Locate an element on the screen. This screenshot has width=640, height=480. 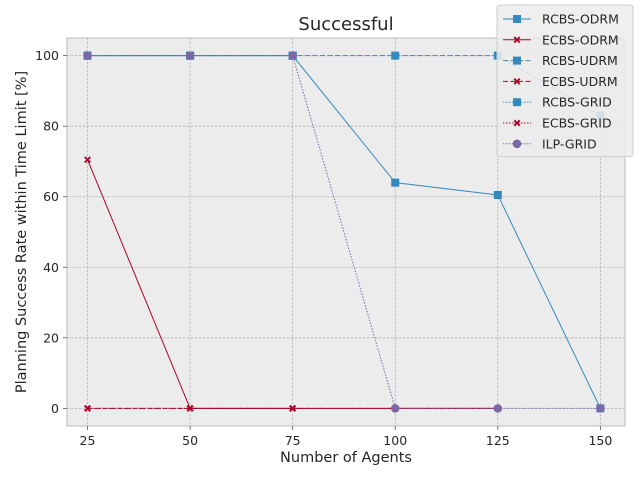
y-tick-label: 20 is located at coordinates (51, 337).